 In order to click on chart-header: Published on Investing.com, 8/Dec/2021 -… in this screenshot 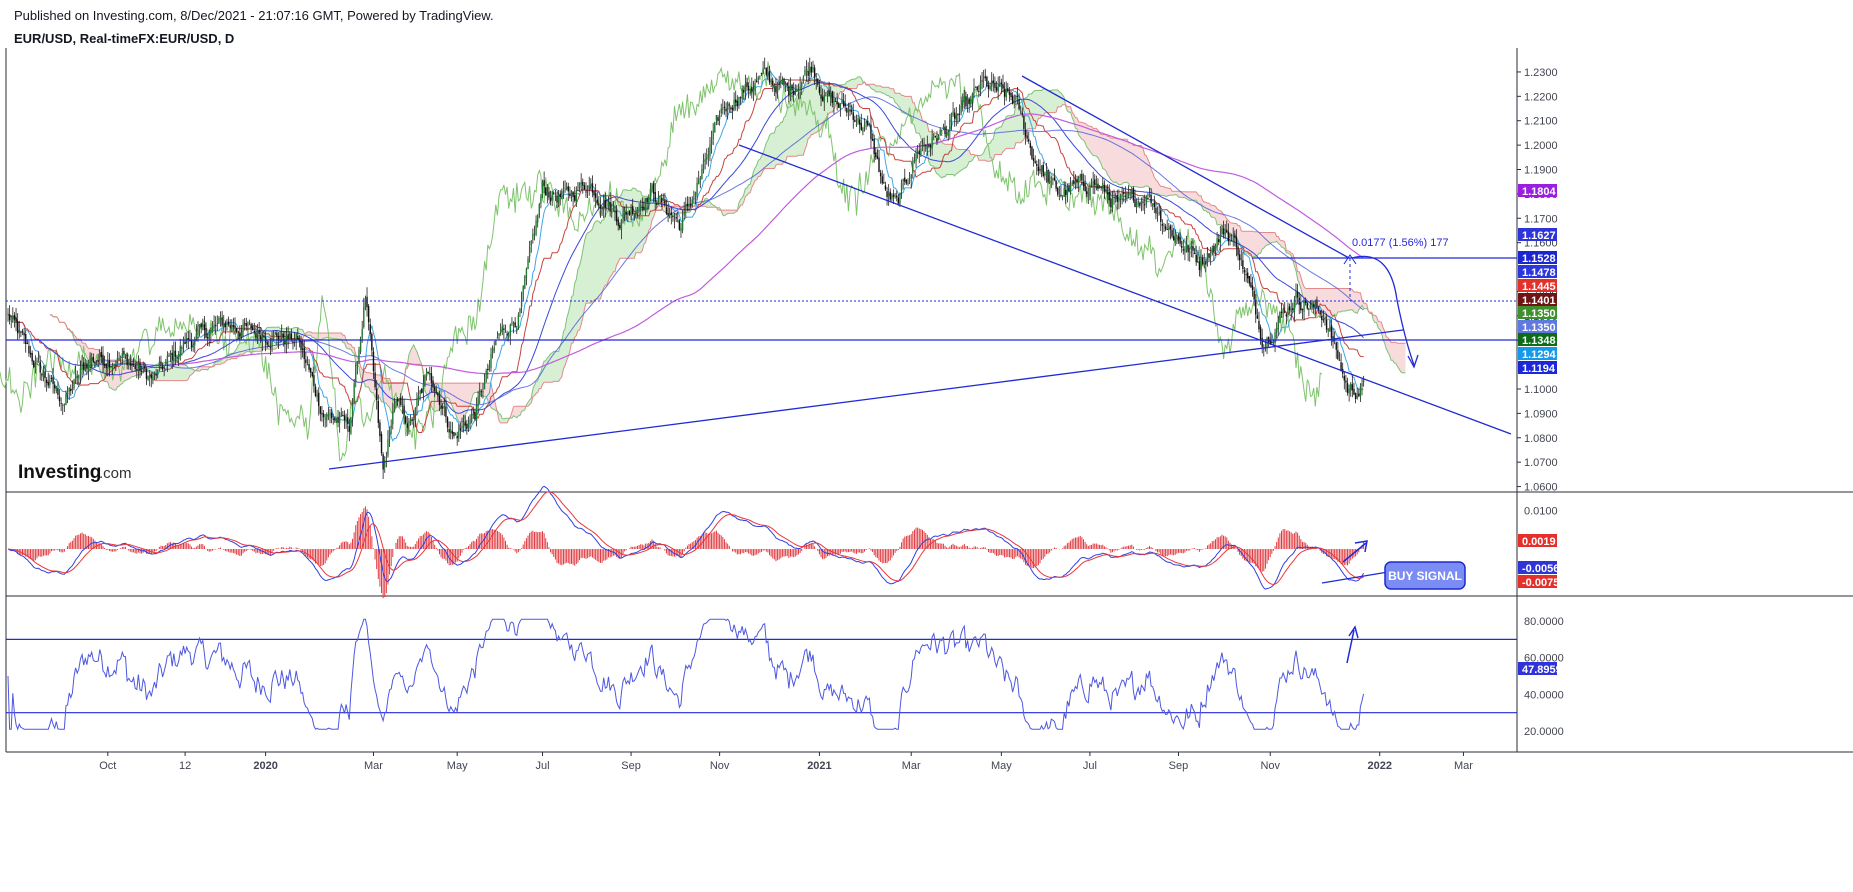, I will do `click(254, 27)`.